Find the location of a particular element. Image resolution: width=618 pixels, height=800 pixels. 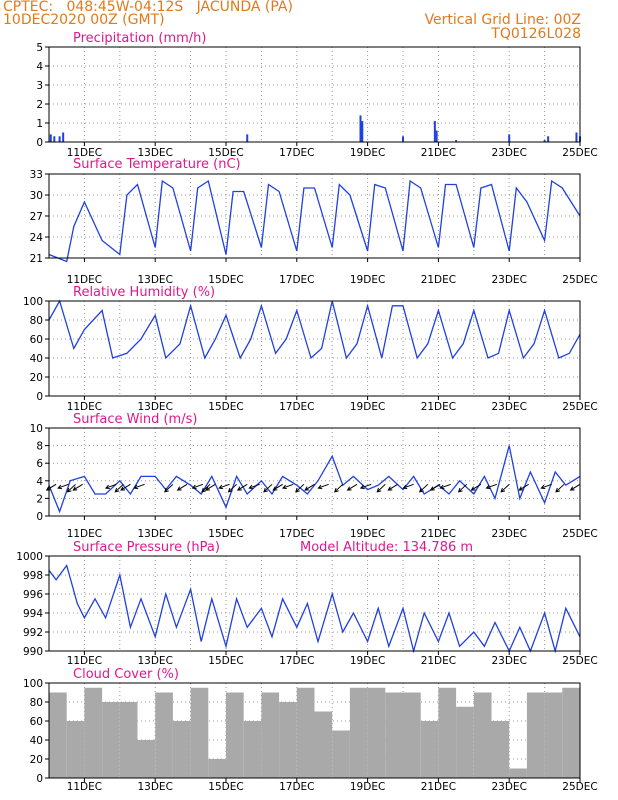

y-tick-label: 33 is located at coordinates (36, 175).